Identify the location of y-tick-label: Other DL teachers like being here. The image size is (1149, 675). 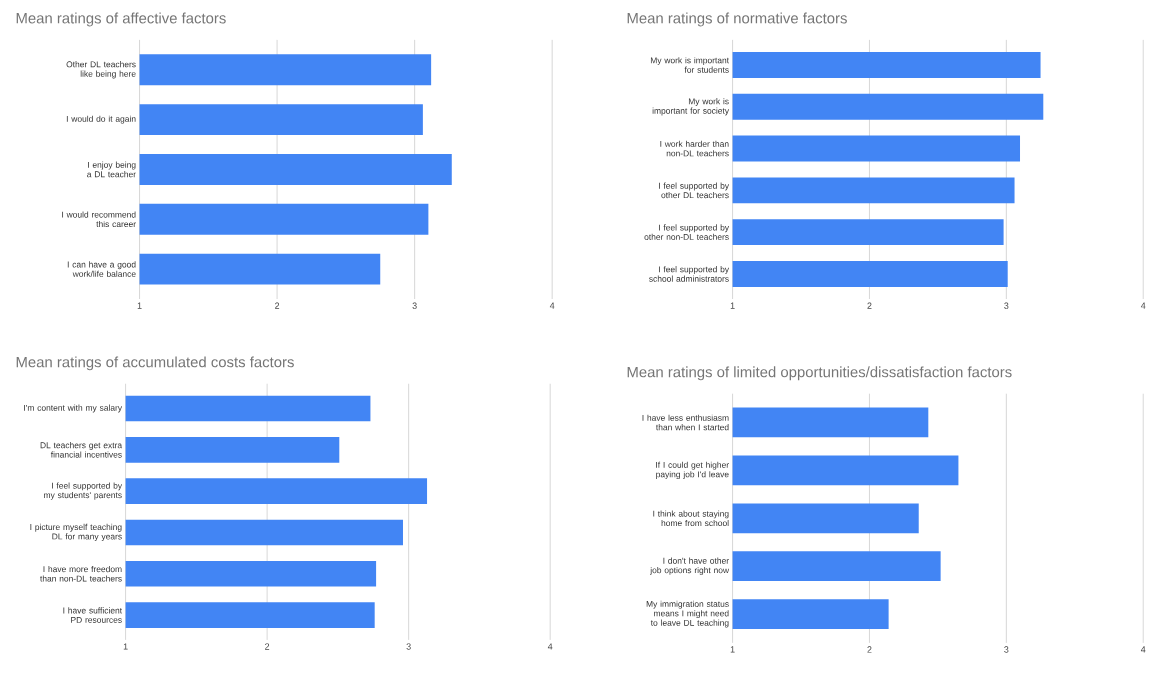
(101, 70).